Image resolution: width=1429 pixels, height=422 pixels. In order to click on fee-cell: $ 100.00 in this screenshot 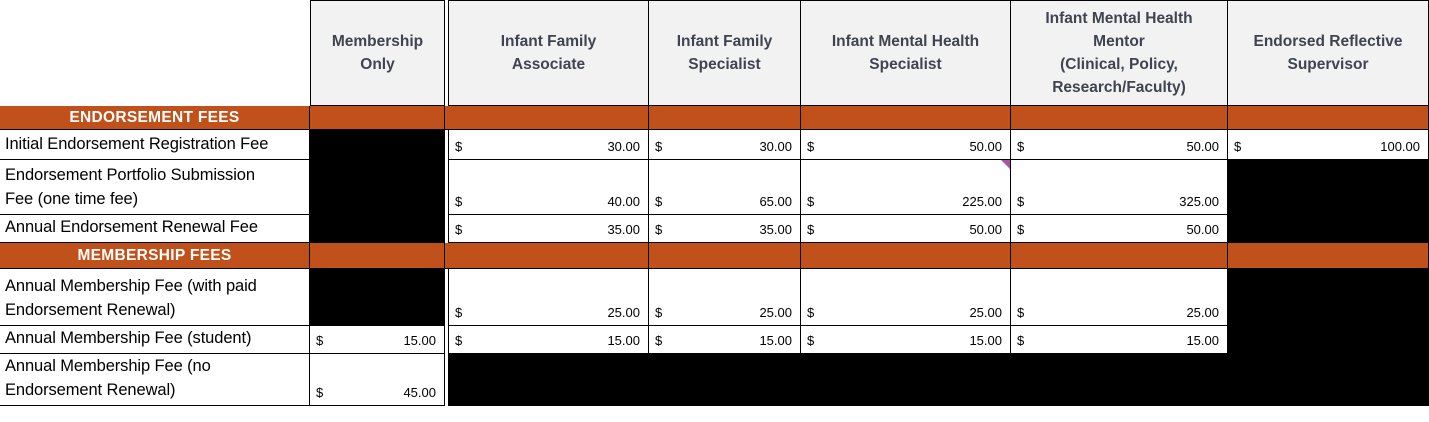, I will do `click(1328, 145)`.